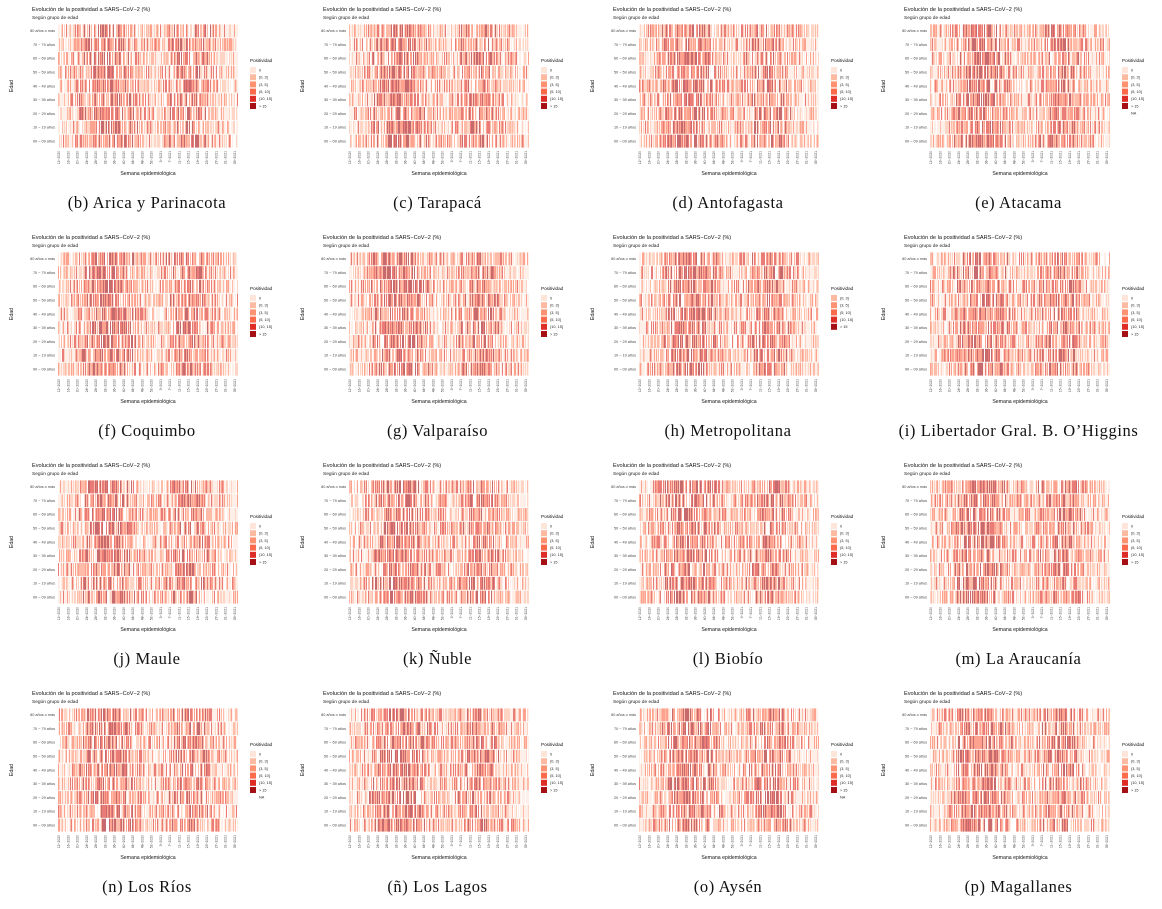 The height and width of the screenshot is (909, 1162). I want to click on y-tick-label: 70 − 79 años, so click(625, 45).